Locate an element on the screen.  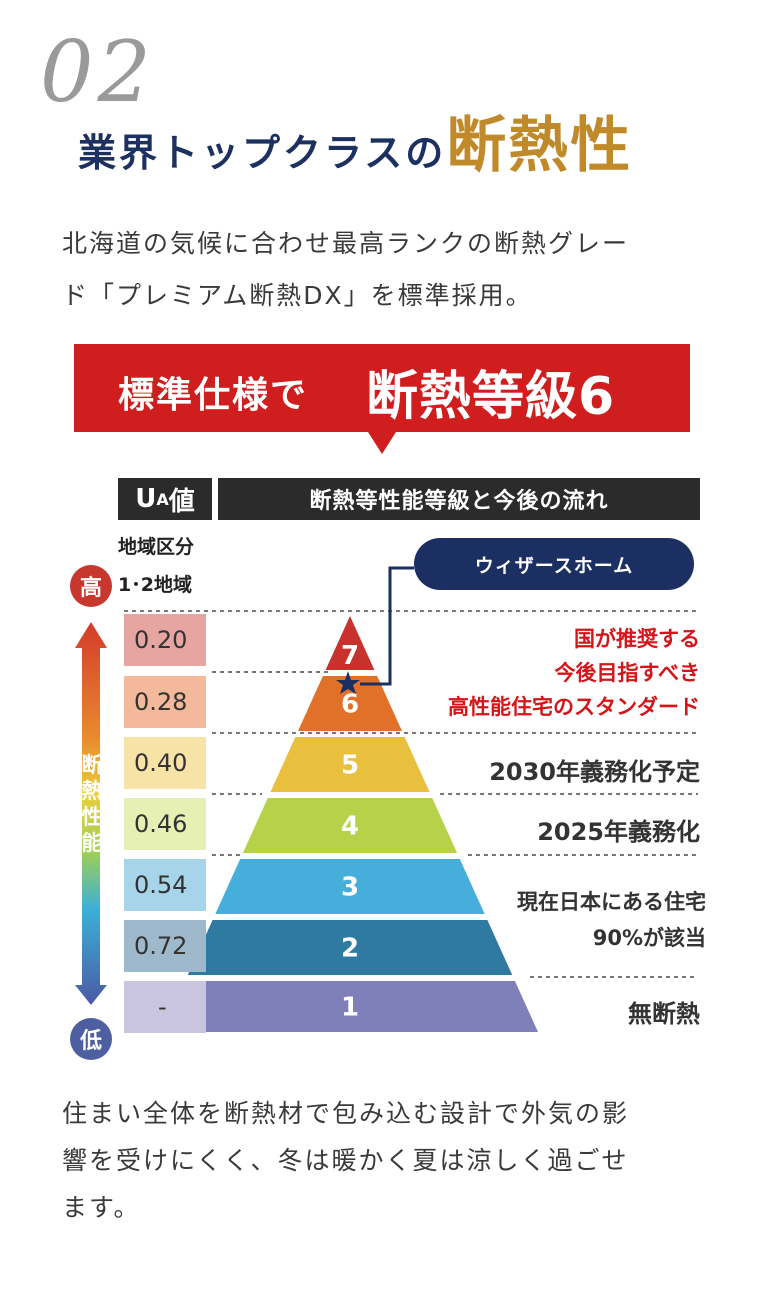
ua-value-cell: - is located at coordinates (165, 1007).